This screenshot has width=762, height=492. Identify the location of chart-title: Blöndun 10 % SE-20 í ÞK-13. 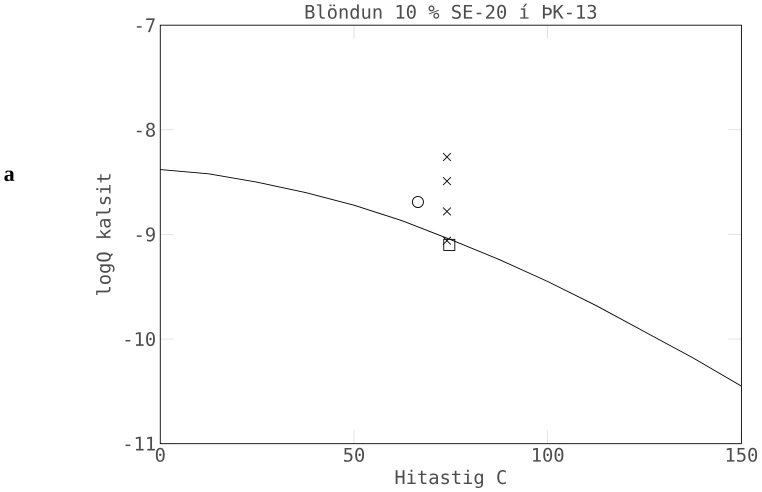
(451, 12).